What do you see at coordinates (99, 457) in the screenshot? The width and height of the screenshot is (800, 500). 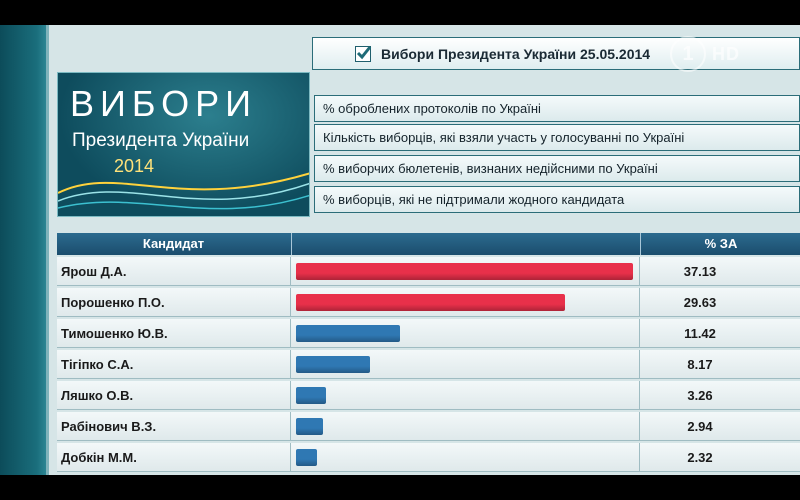 I see `candidate-name: Добкін М.М.` at bounding box center [99, 457].